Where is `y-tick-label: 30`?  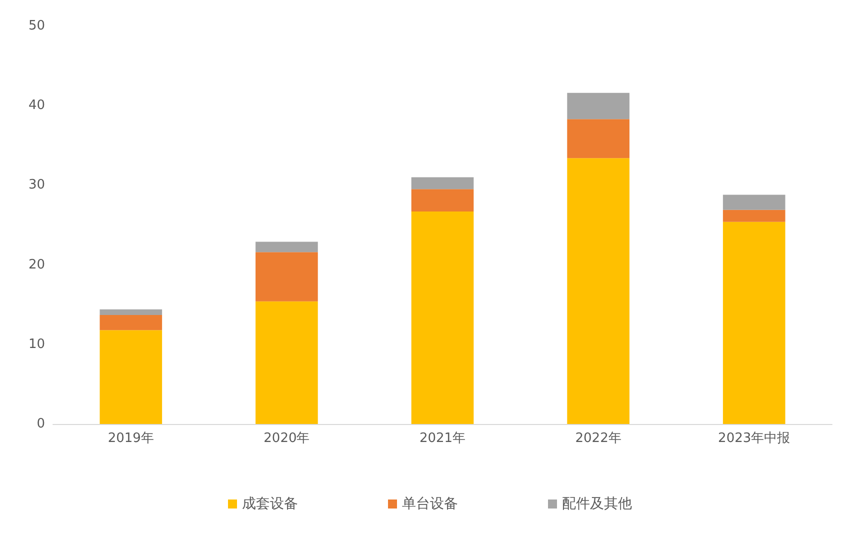
y-tick-label: 30 is located at coordinates (36, 185).